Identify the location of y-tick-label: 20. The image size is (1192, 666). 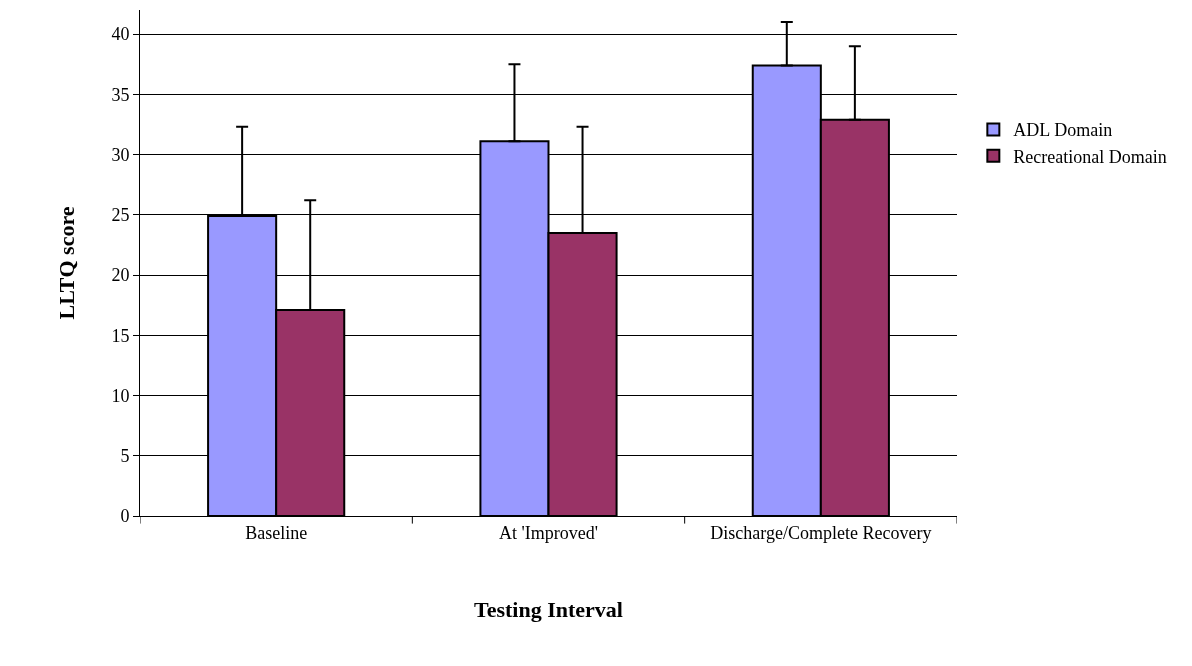
(120, 275).